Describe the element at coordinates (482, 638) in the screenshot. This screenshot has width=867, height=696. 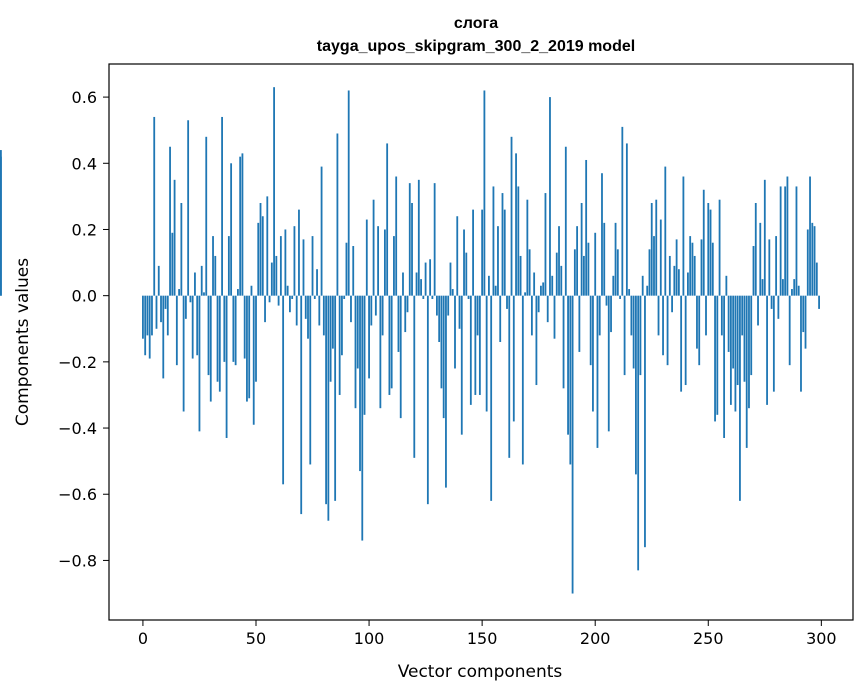
I see `x-tick-label: 150` at that location.